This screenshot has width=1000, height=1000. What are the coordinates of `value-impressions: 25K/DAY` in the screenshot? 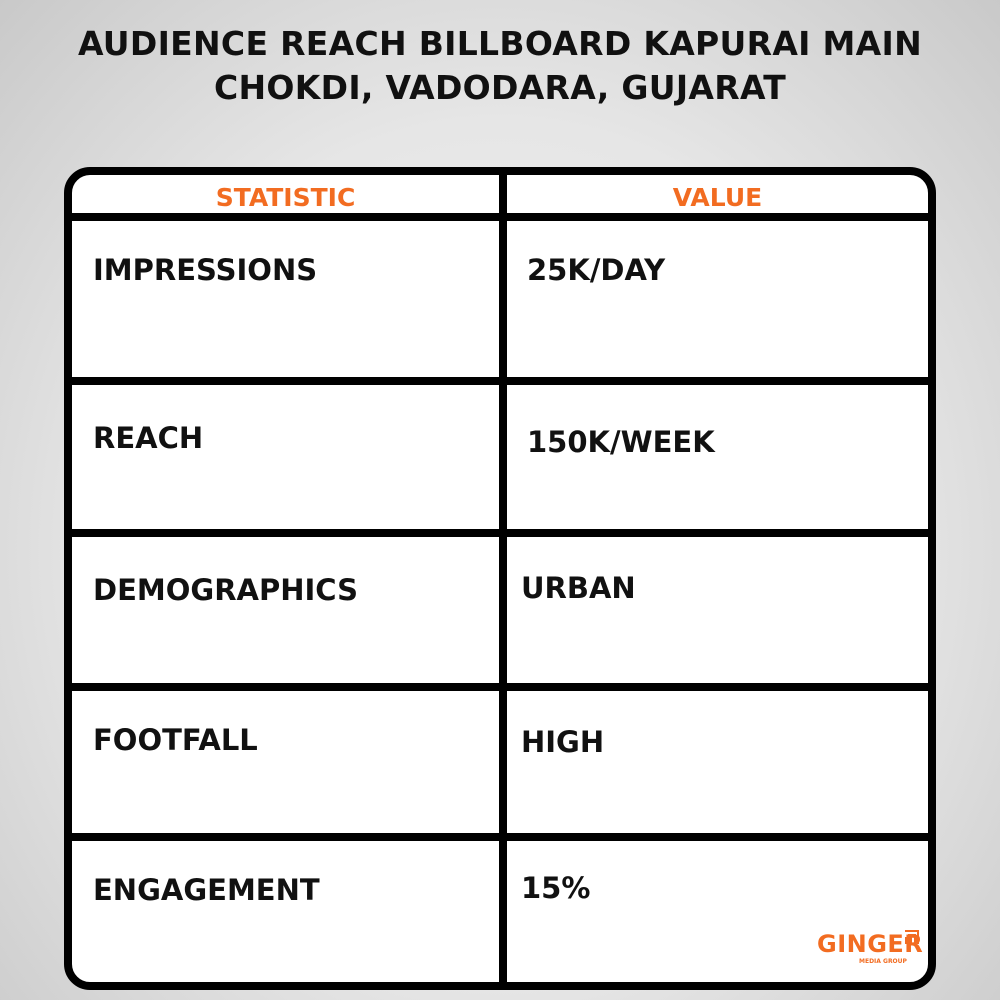 It's located at (596, 270).